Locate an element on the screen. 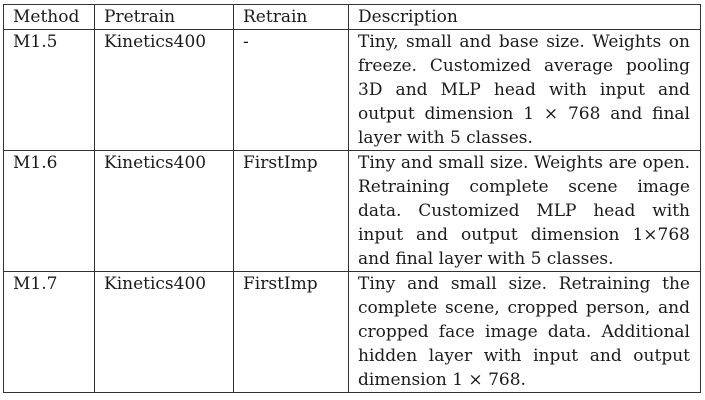 The image size is (705, 400). cell-retrain: - is located at coordinates (291, 90).